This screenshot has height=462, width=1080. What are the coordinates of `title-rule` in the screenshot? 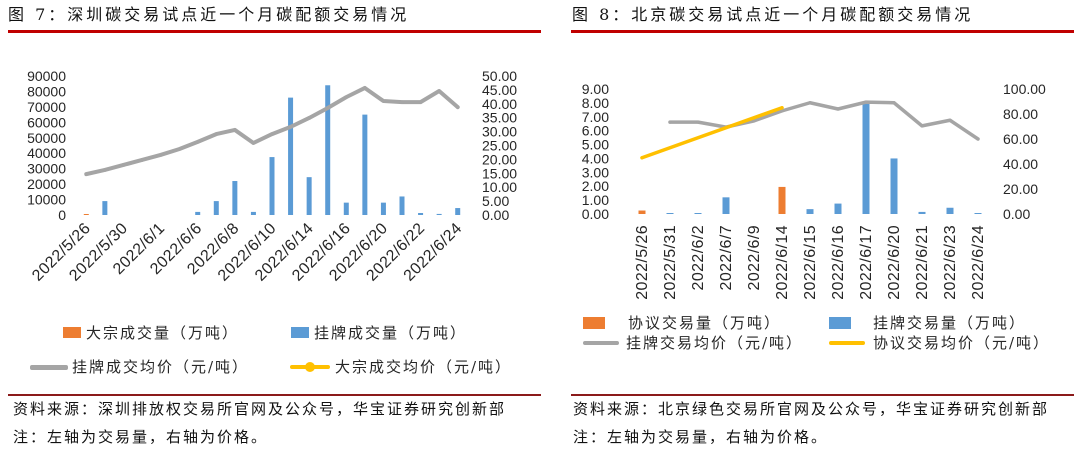 It's located at (822, 31).